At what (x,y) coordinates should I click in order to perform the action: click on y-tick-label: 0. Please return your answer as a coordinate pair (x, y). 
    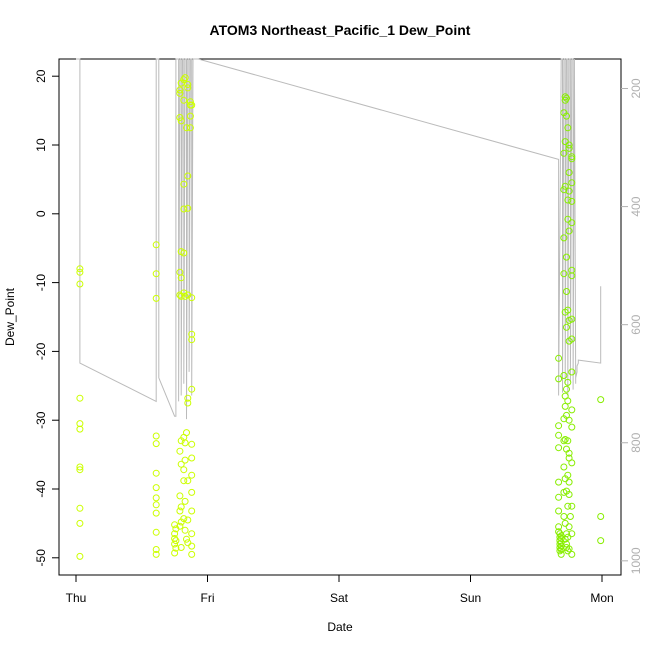
    Looking at the image, I should click on (41, 213).